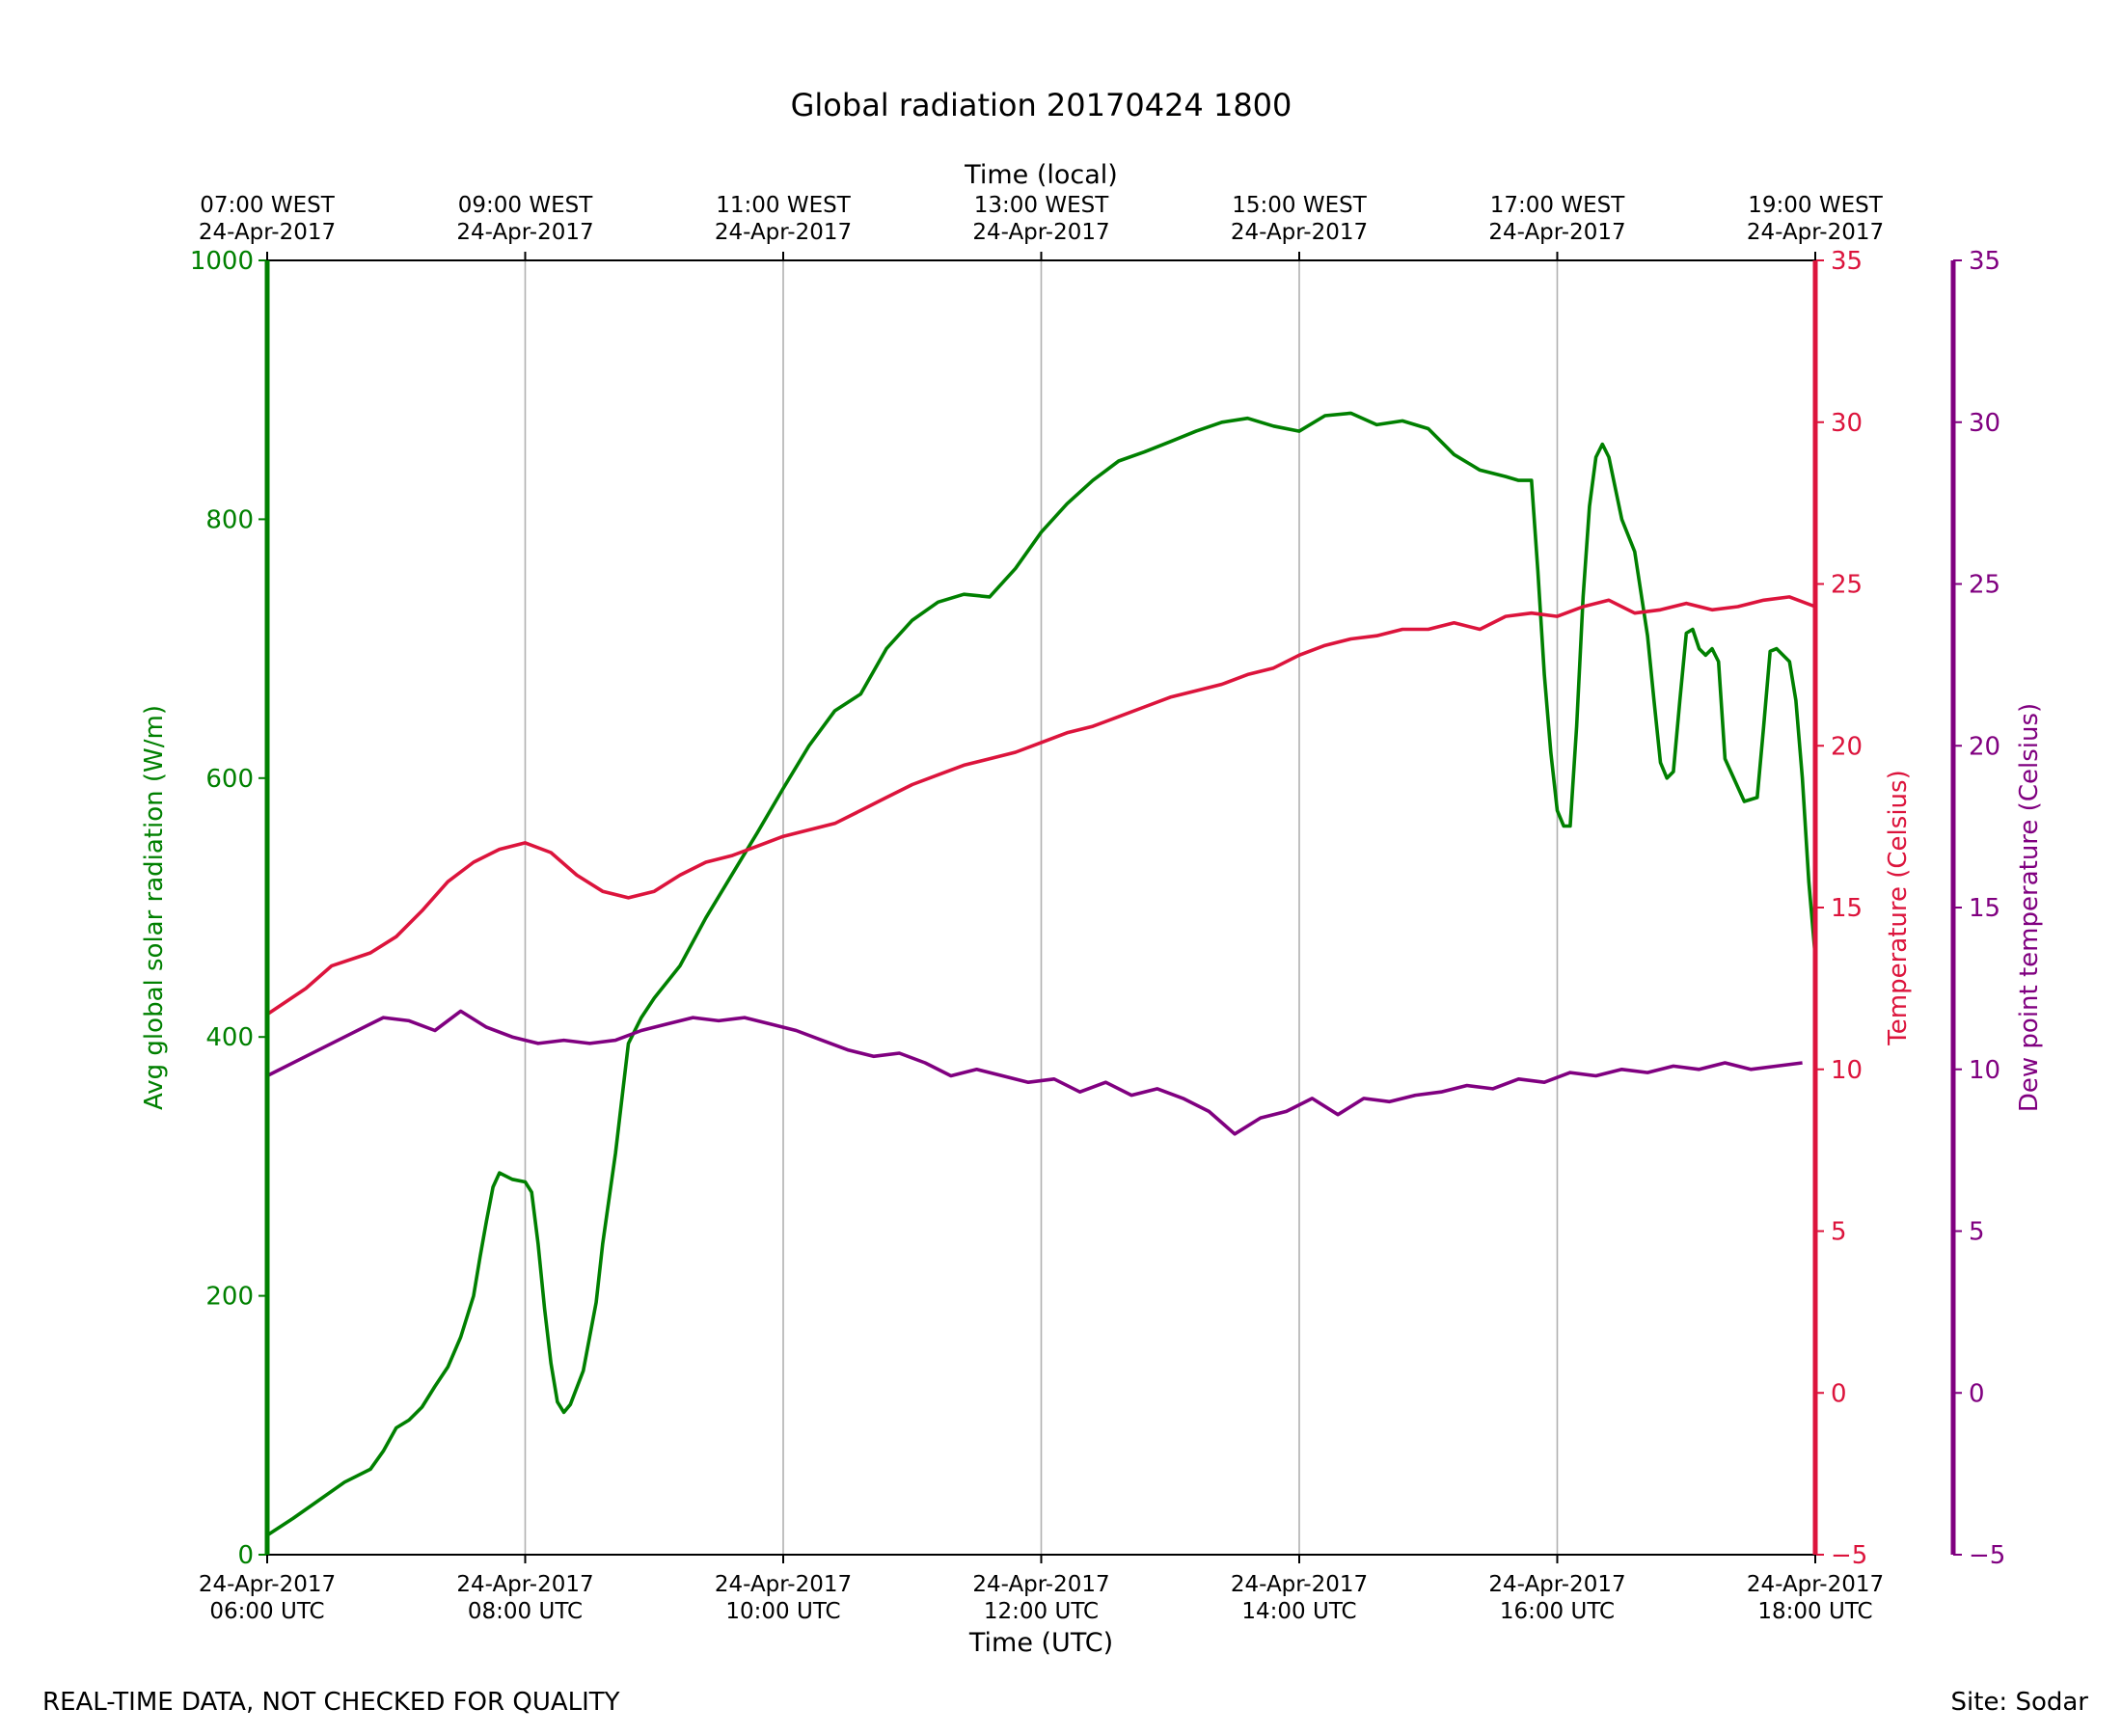 The width and height of the screenshot is (2122, 1736). Describe the element at coordinates (1977, 1233) in the screenshot. I see `y-tick-label-dewpoint: 5` at that location.